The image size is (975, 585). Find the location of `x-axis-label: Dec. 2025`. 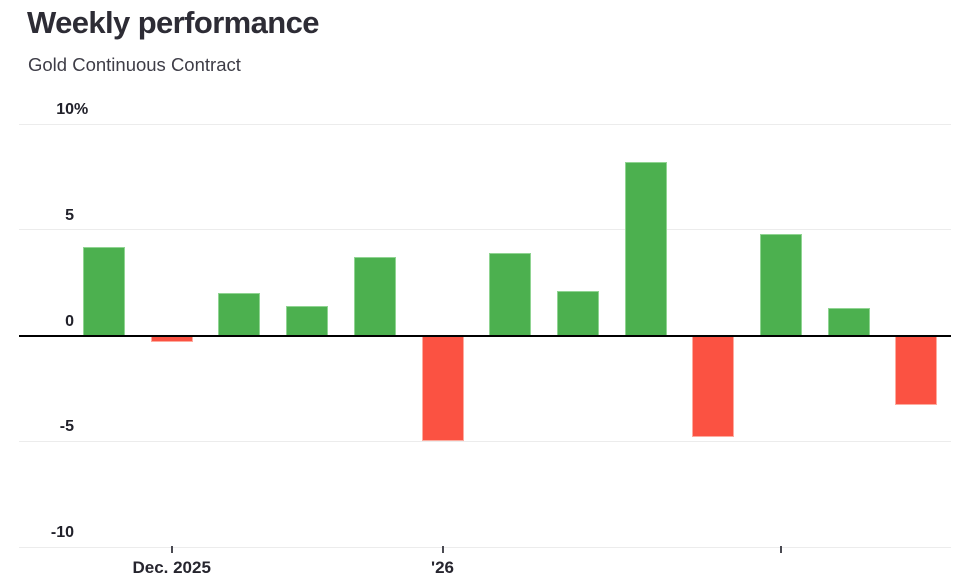

x-axis-label: Dec. 2025 is located at coordinates (171, 567).